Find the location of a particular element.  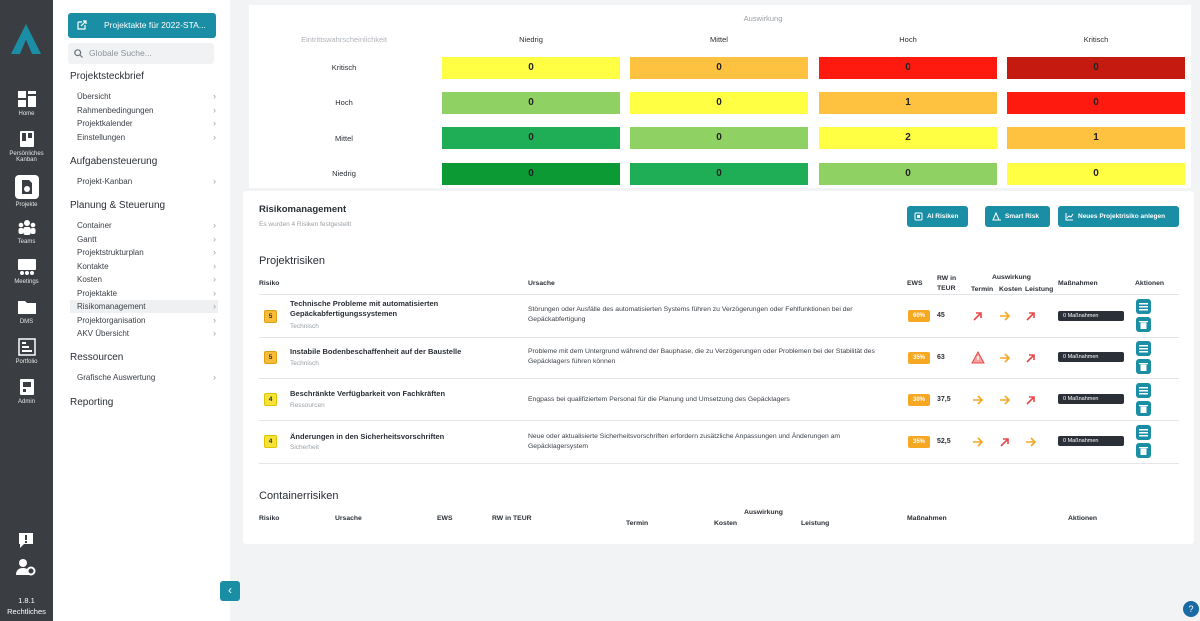

list-icon is located at coordinates (1143, 433).